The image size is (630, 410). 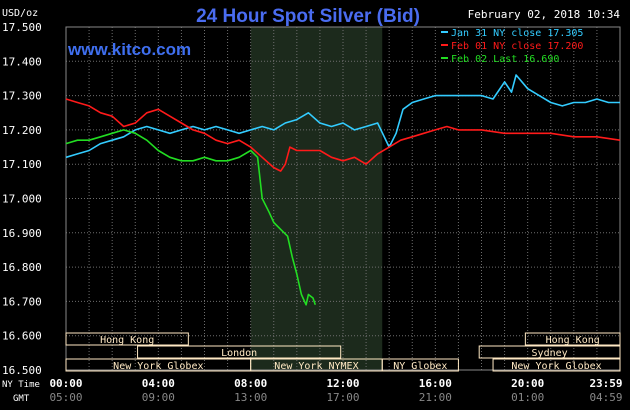 What do you see at coordinates (517, 46) in the screenshot?
I see `legend-entry: Feb 01 NY close 17.200` at bounding box center [517, 46].